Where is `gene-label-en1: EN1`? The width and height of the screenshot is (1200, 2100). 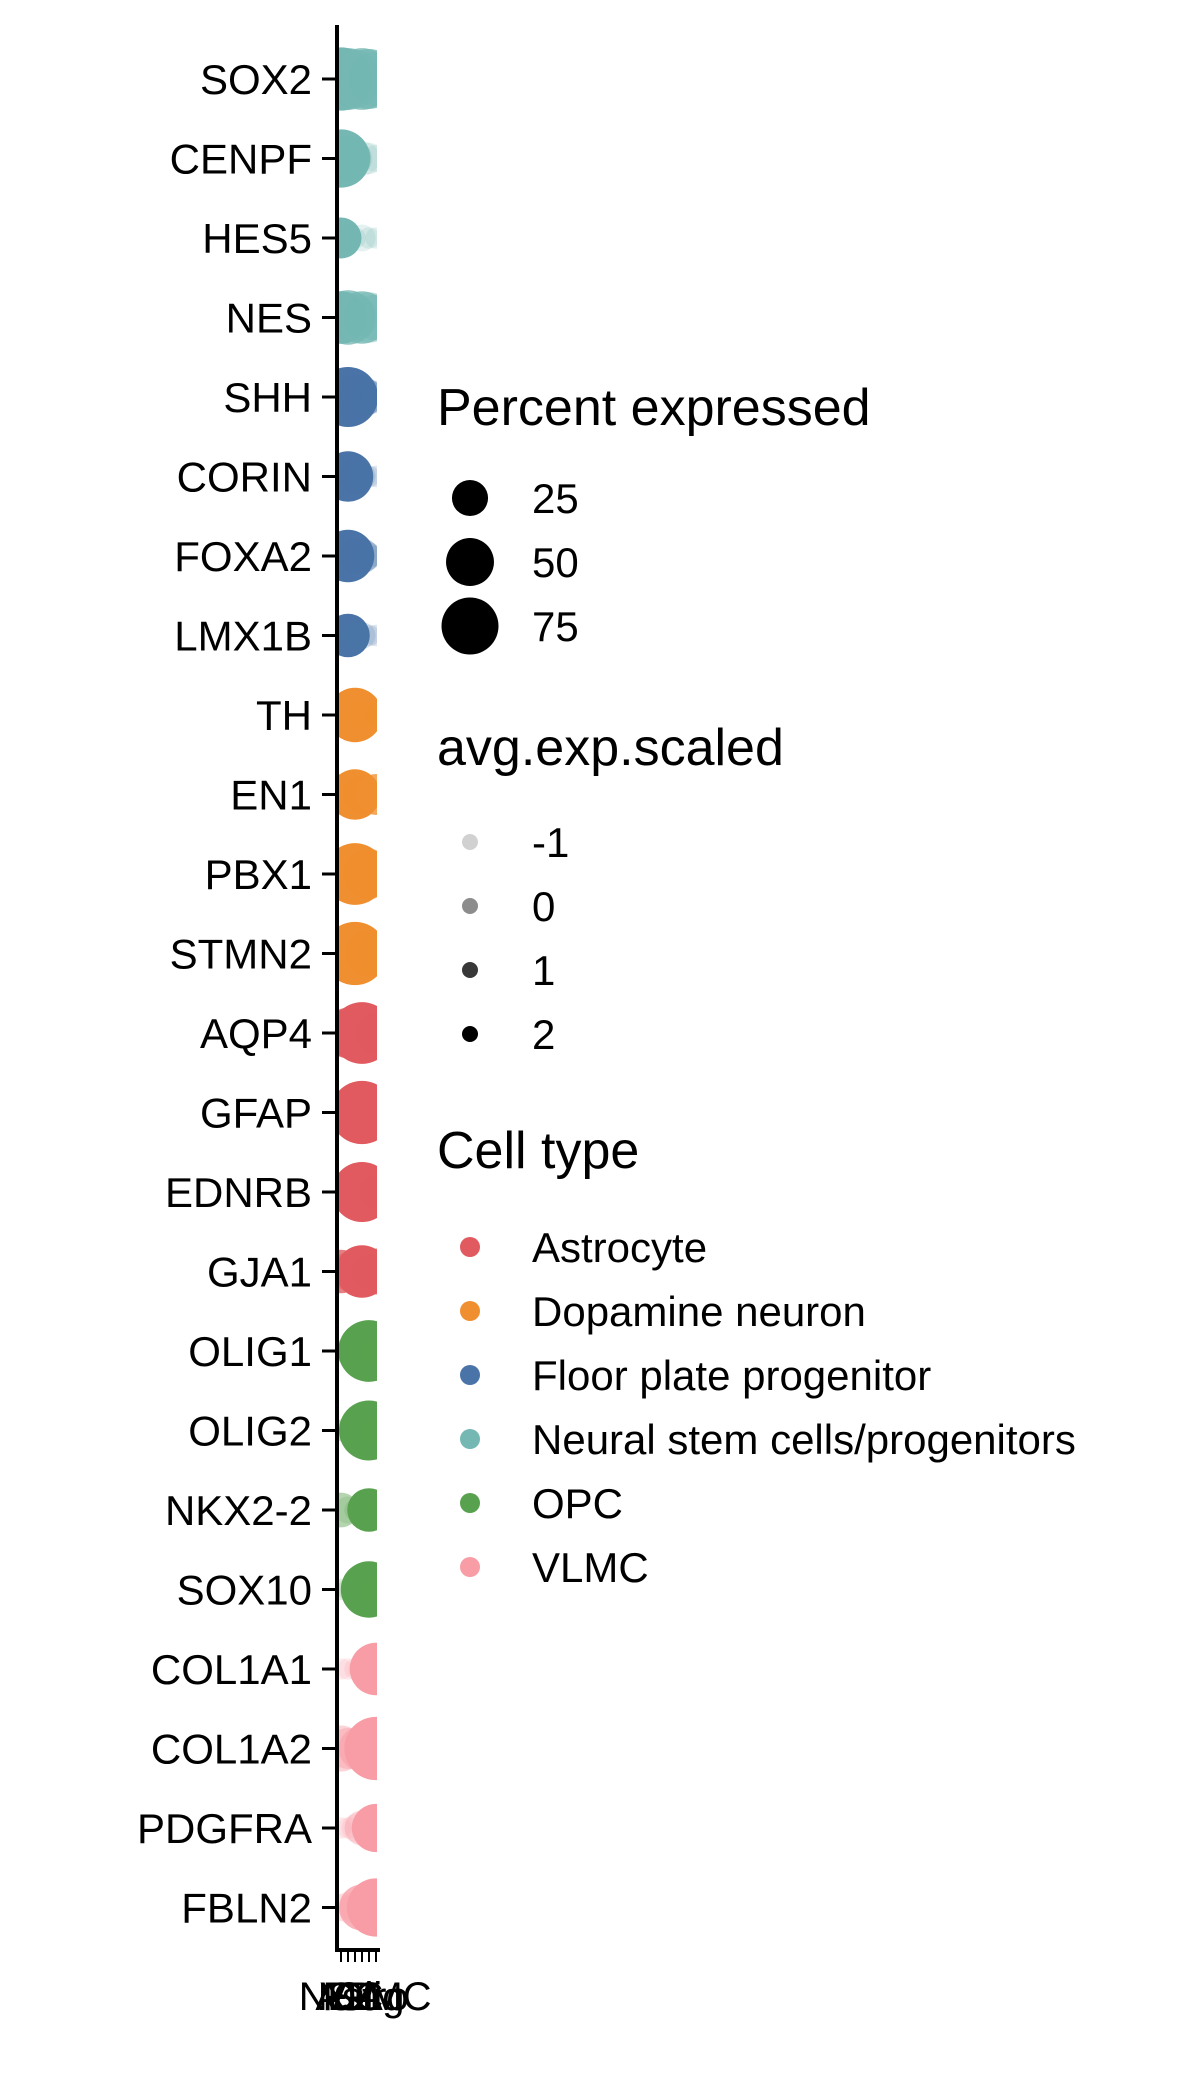
gene-label-en1: EN1 is located at coordinates (271, 795).